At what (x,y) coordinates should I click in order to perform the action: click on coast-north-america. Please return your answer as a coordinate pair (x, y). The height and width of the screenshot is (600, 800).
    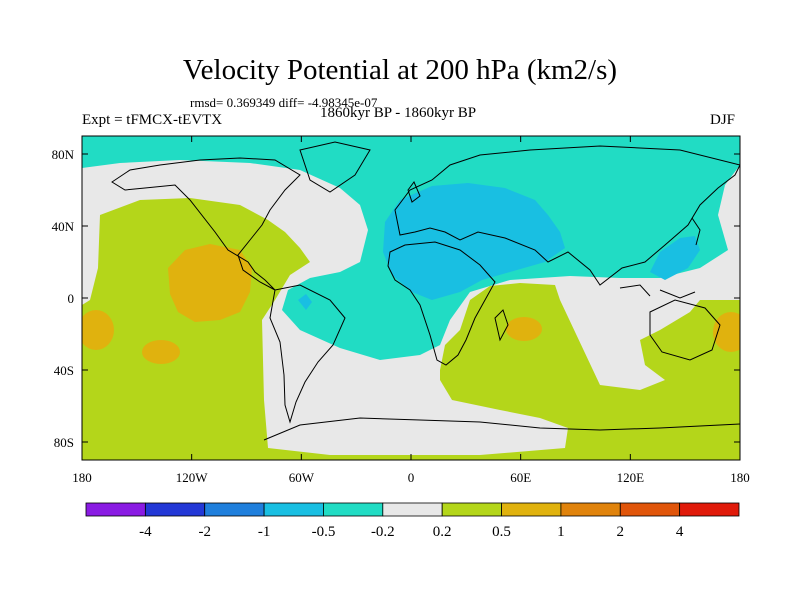
    Looking at the image, I should click on (206, 224).